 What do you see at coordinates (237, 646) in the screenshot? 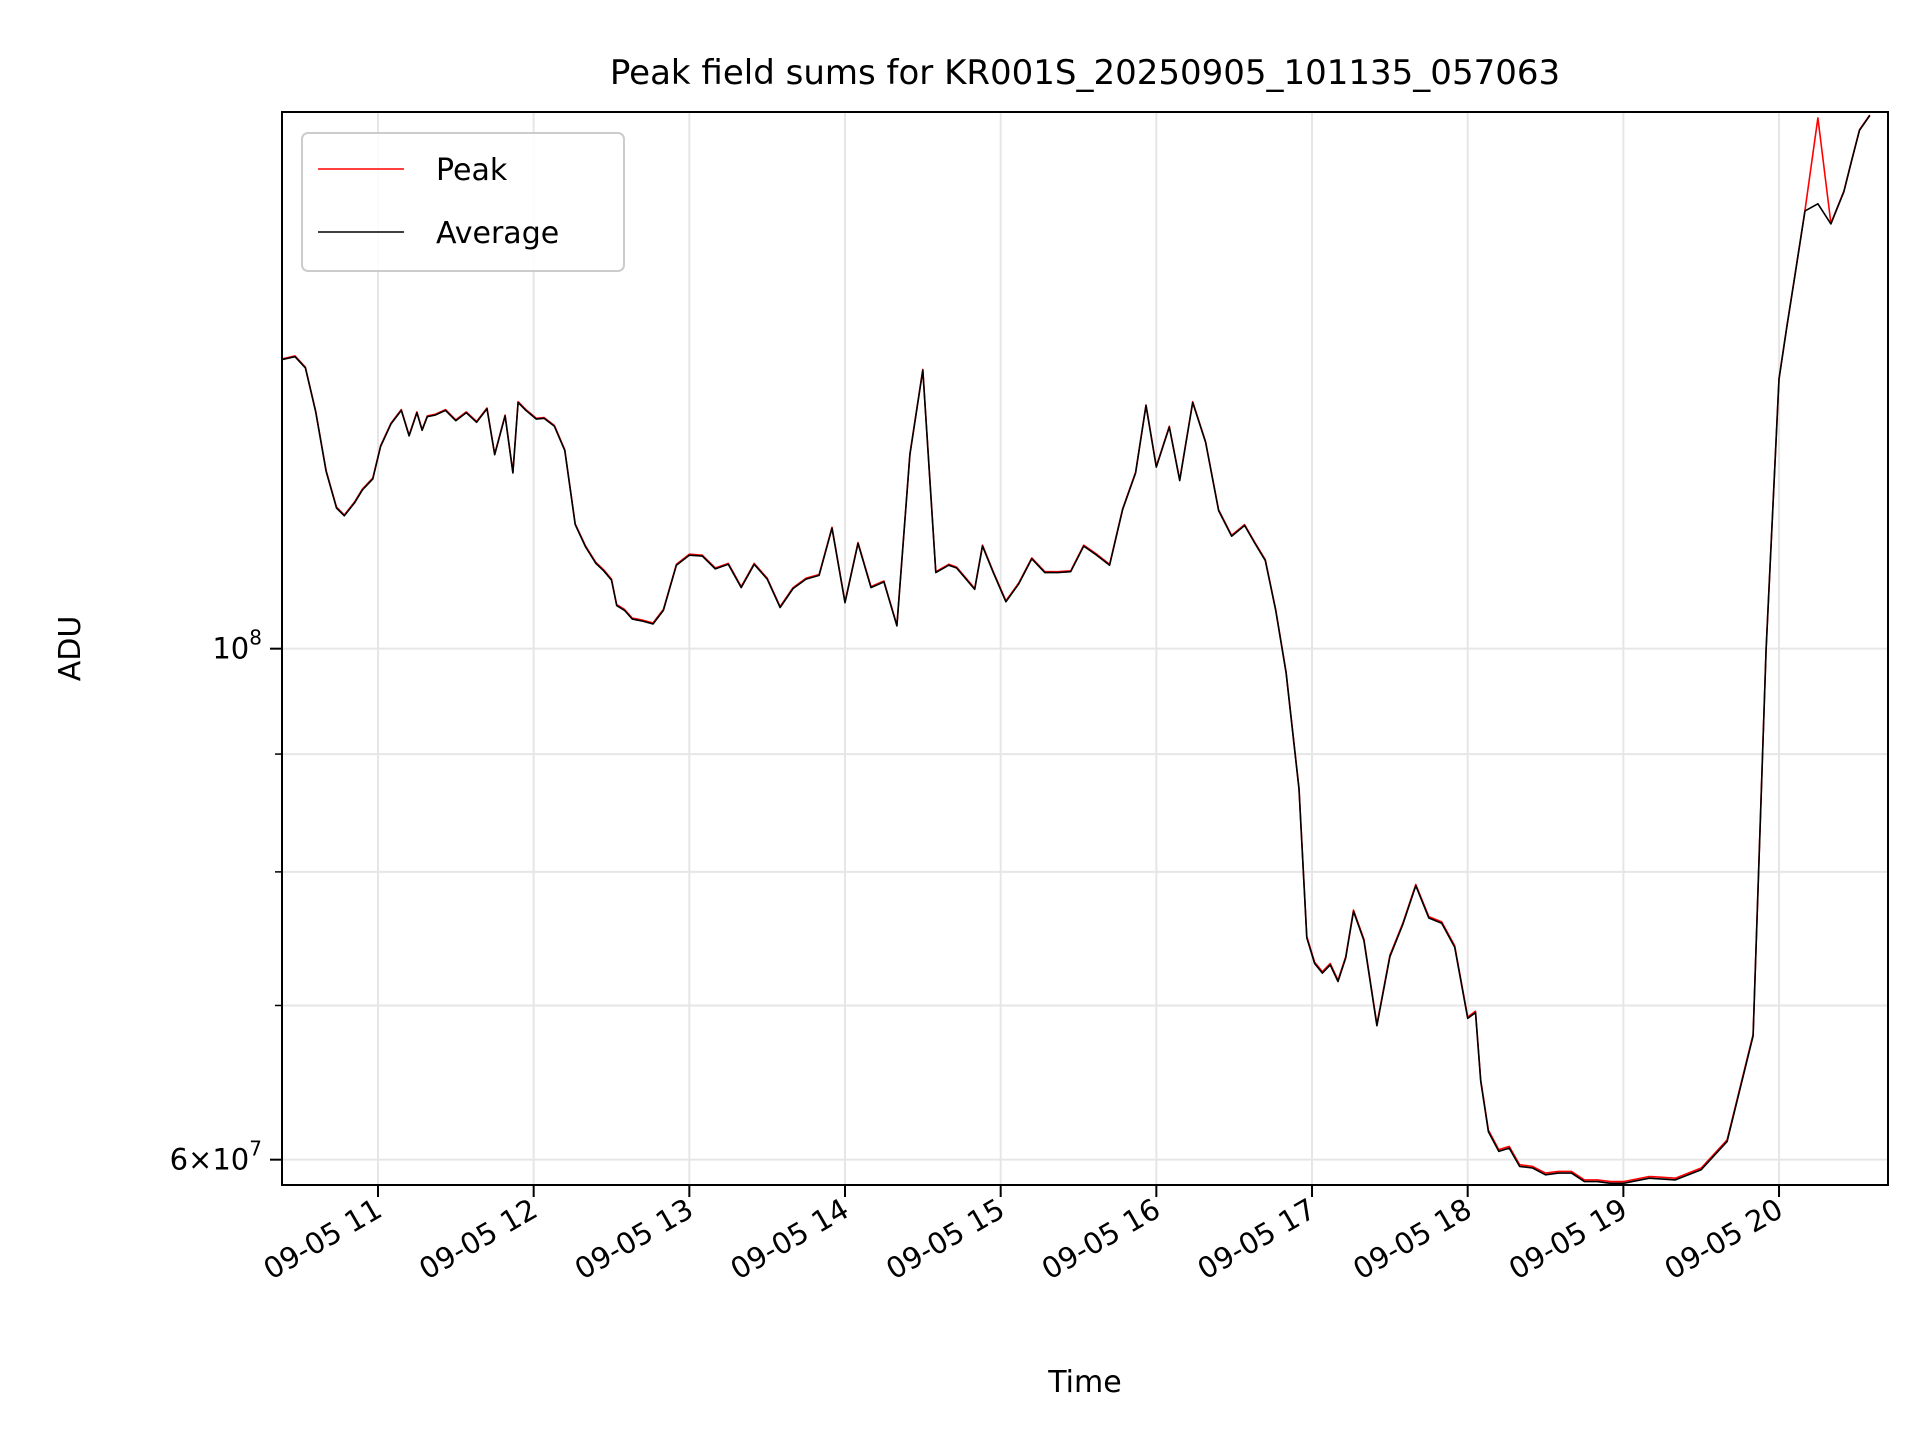
I see `y-tick-label: 108` at bounding box center [237, 646].